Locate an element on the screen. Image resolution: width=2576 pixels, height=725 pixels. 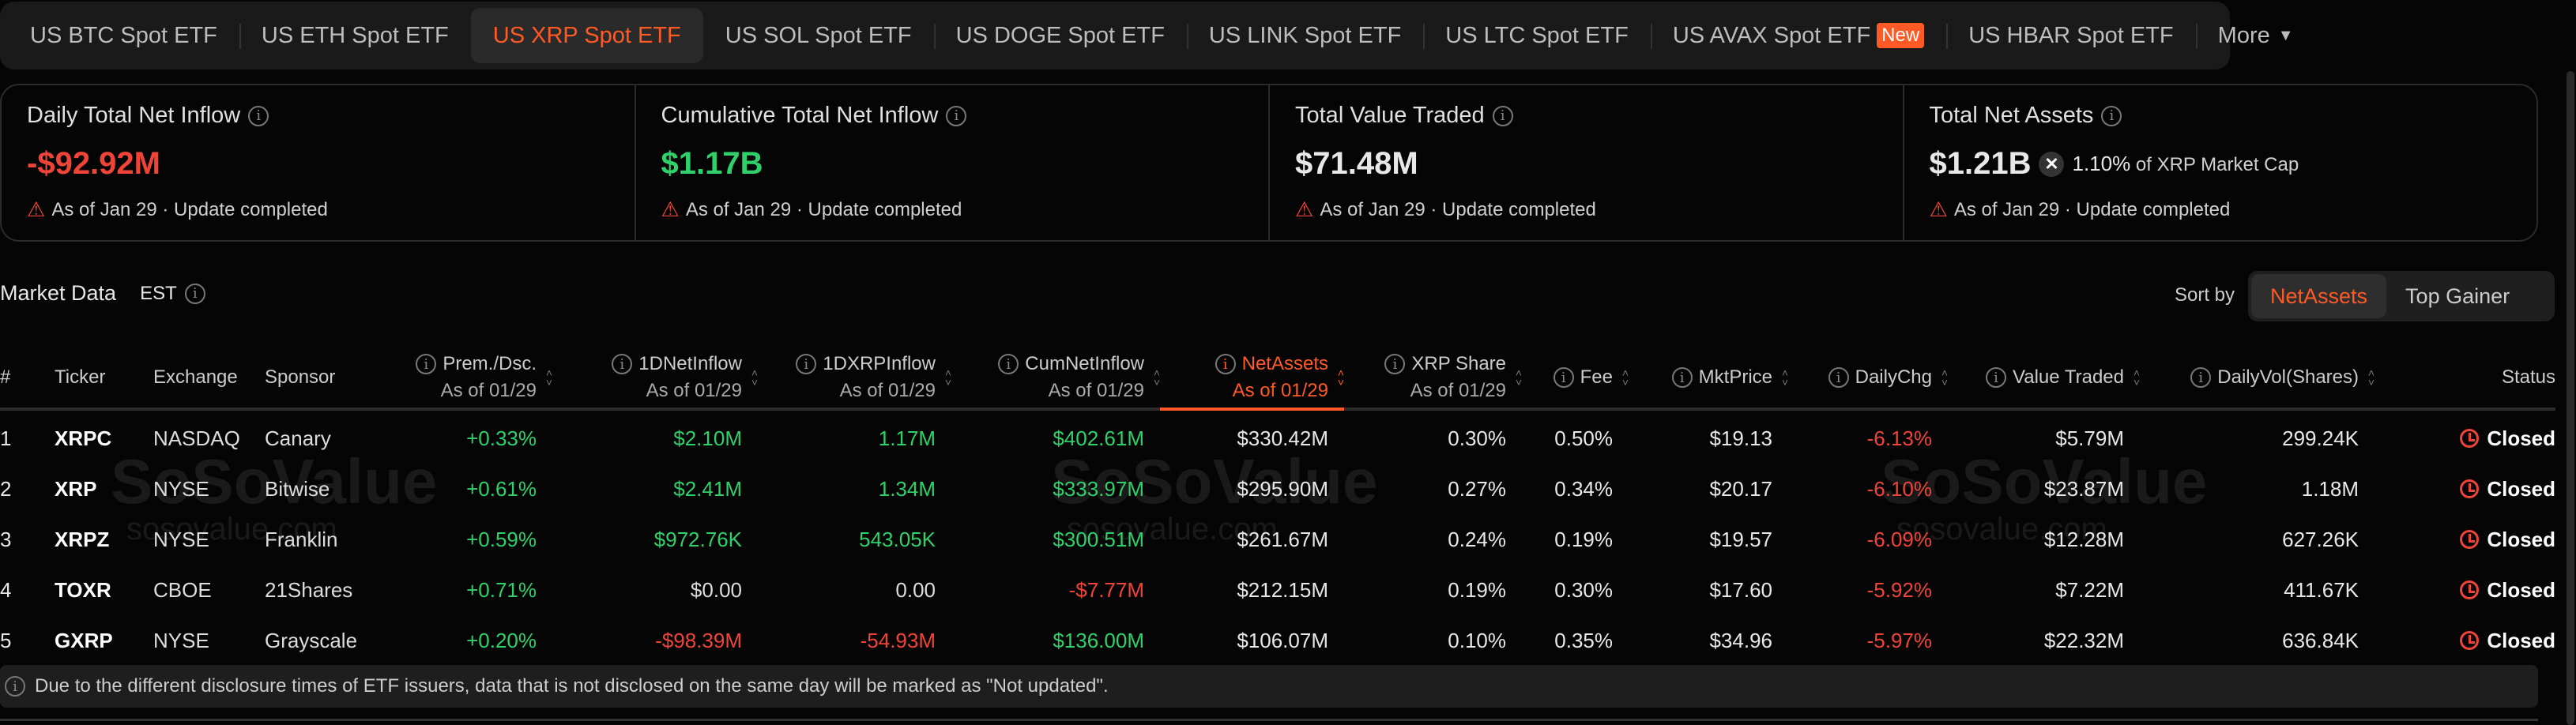
card-title: Total Value Traded i is located at coordinates (1586, 116).